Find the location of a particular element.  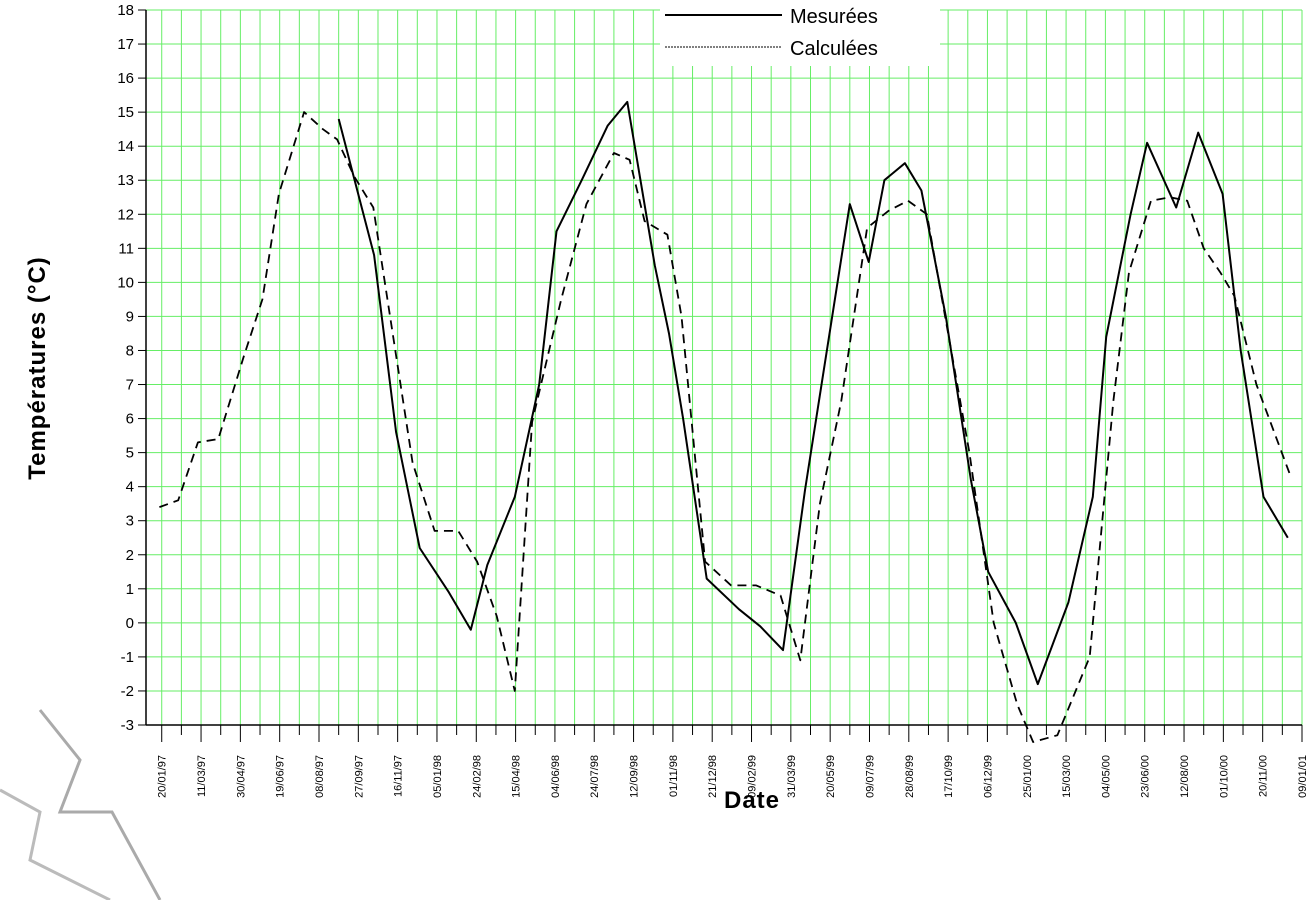

x-tick-label: 19/06/97 is located at coordinates (281, 776).